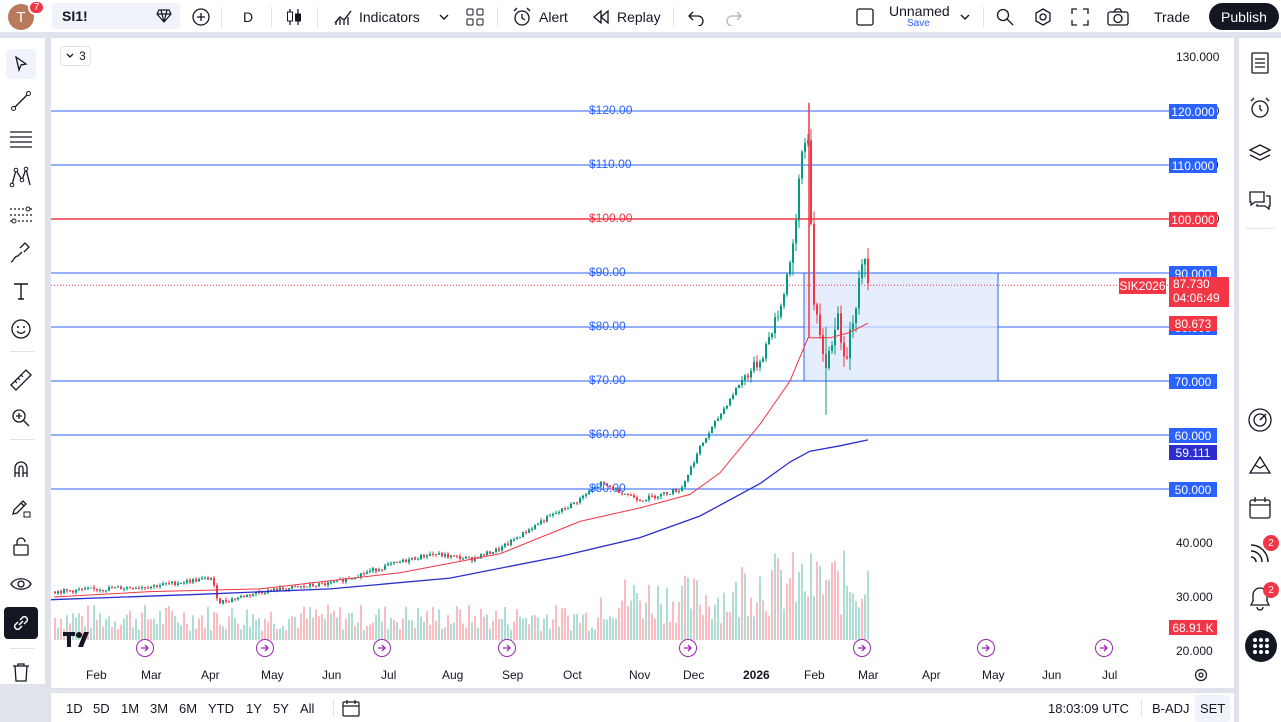 This screenshot has width=1281, height=722. I want to click on hline-label: $120.00, so click(611, 110).